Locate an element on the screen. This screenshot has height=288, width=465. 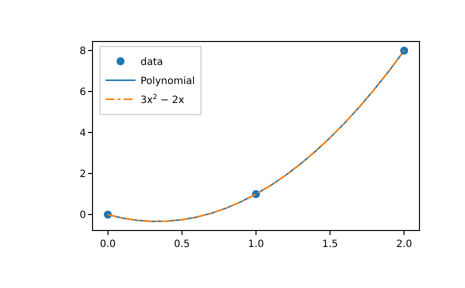
y-tick-label: 6 is located at coordinates (83, 92).